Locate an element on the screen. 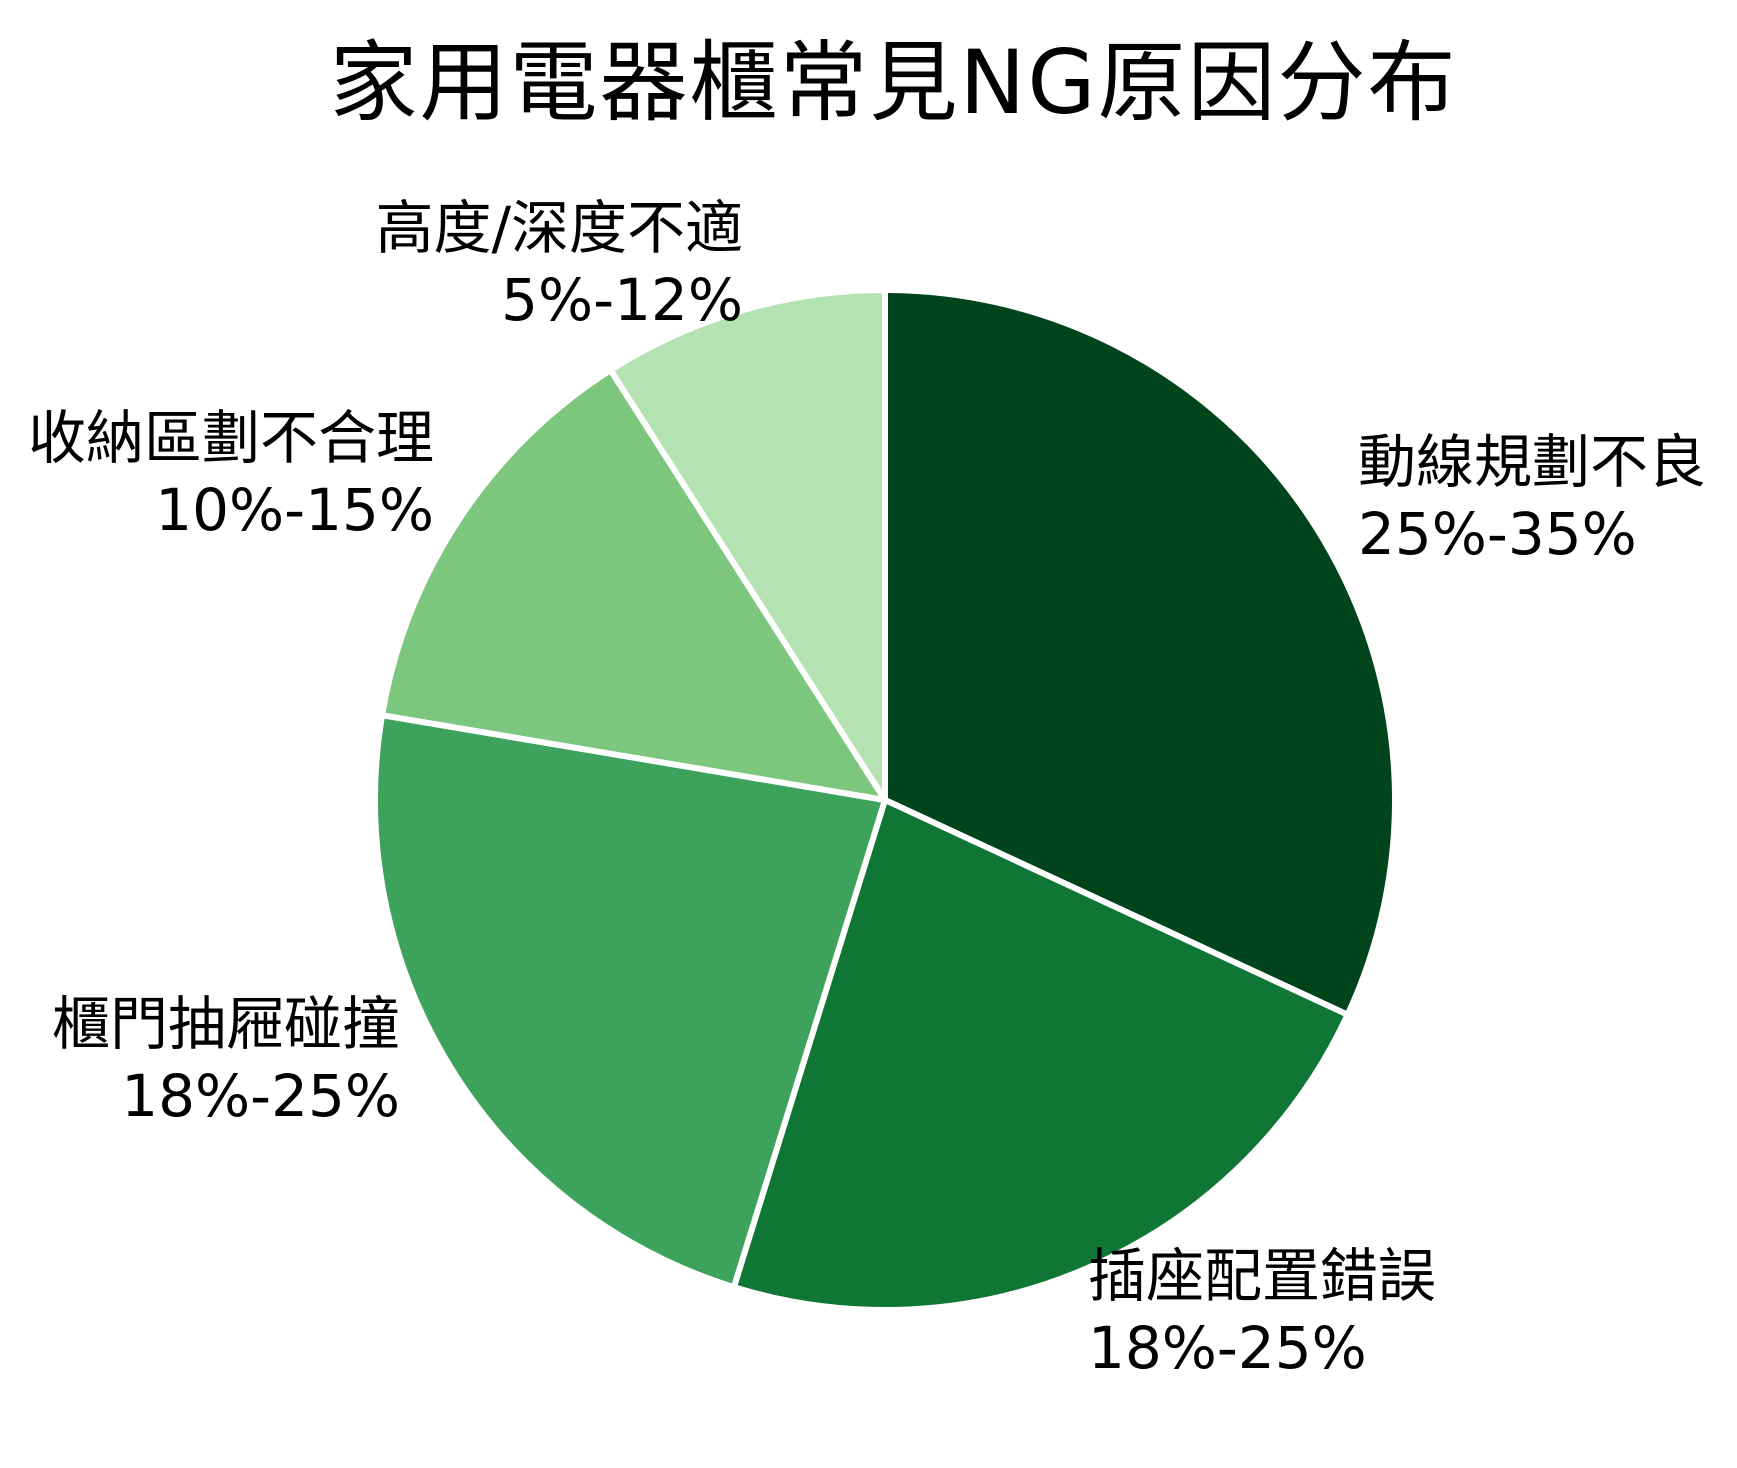 The height and width of the screenshot is (1468, 1737). slice-name: 動線規劃不良 is located at coordinates (1532, 462).